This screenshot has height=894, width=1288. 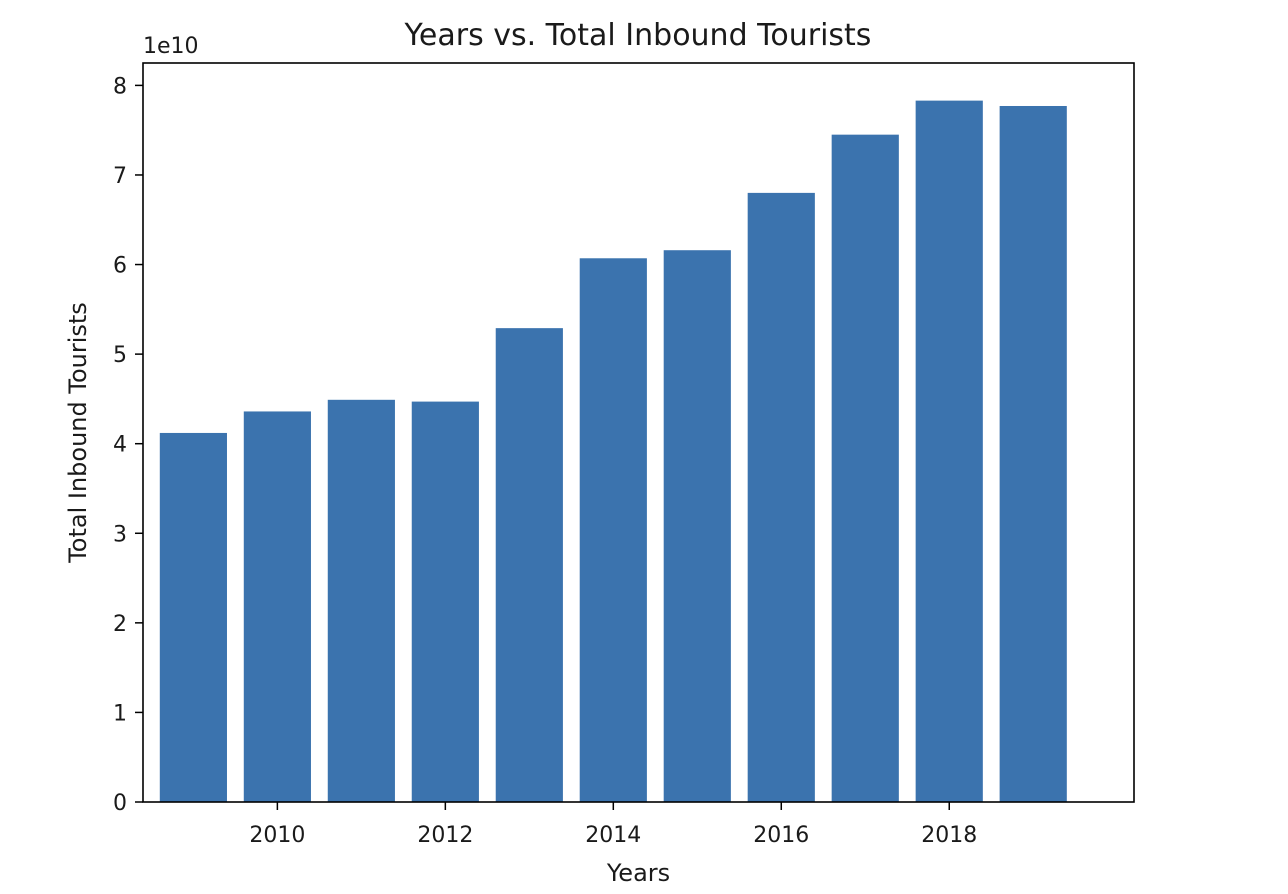 What do you see at coordinates (638, 35) in the screenshot?
I see `chart-title: Years vs. Total Inbound Tourists` at bounding box center [638, 35].